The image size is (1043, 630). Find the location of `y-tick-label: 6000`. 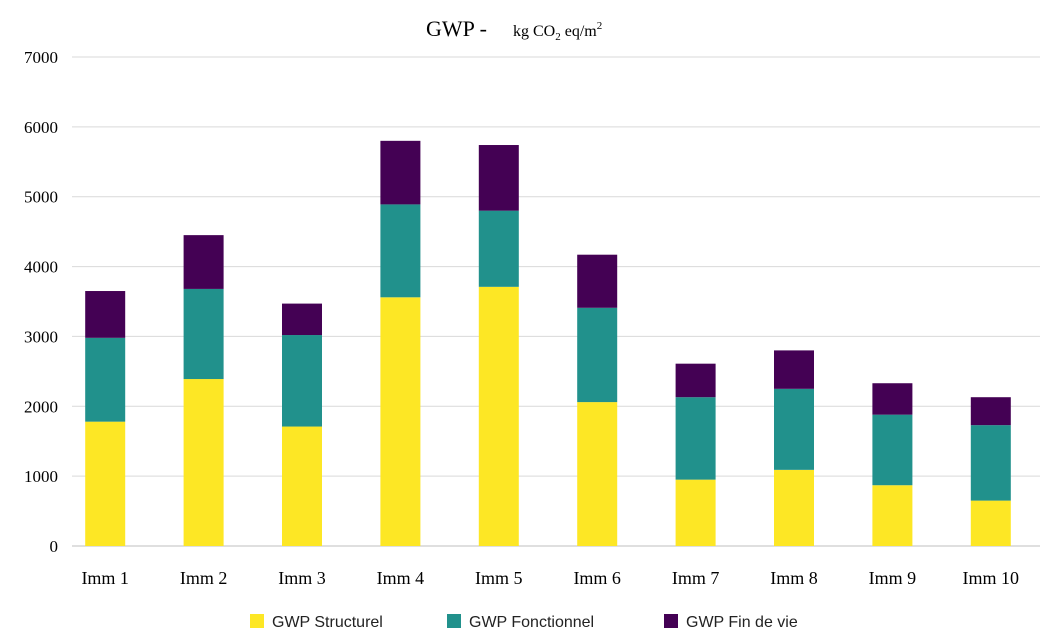

y-tick-label: 6000 is located at coordinates (41, 127).